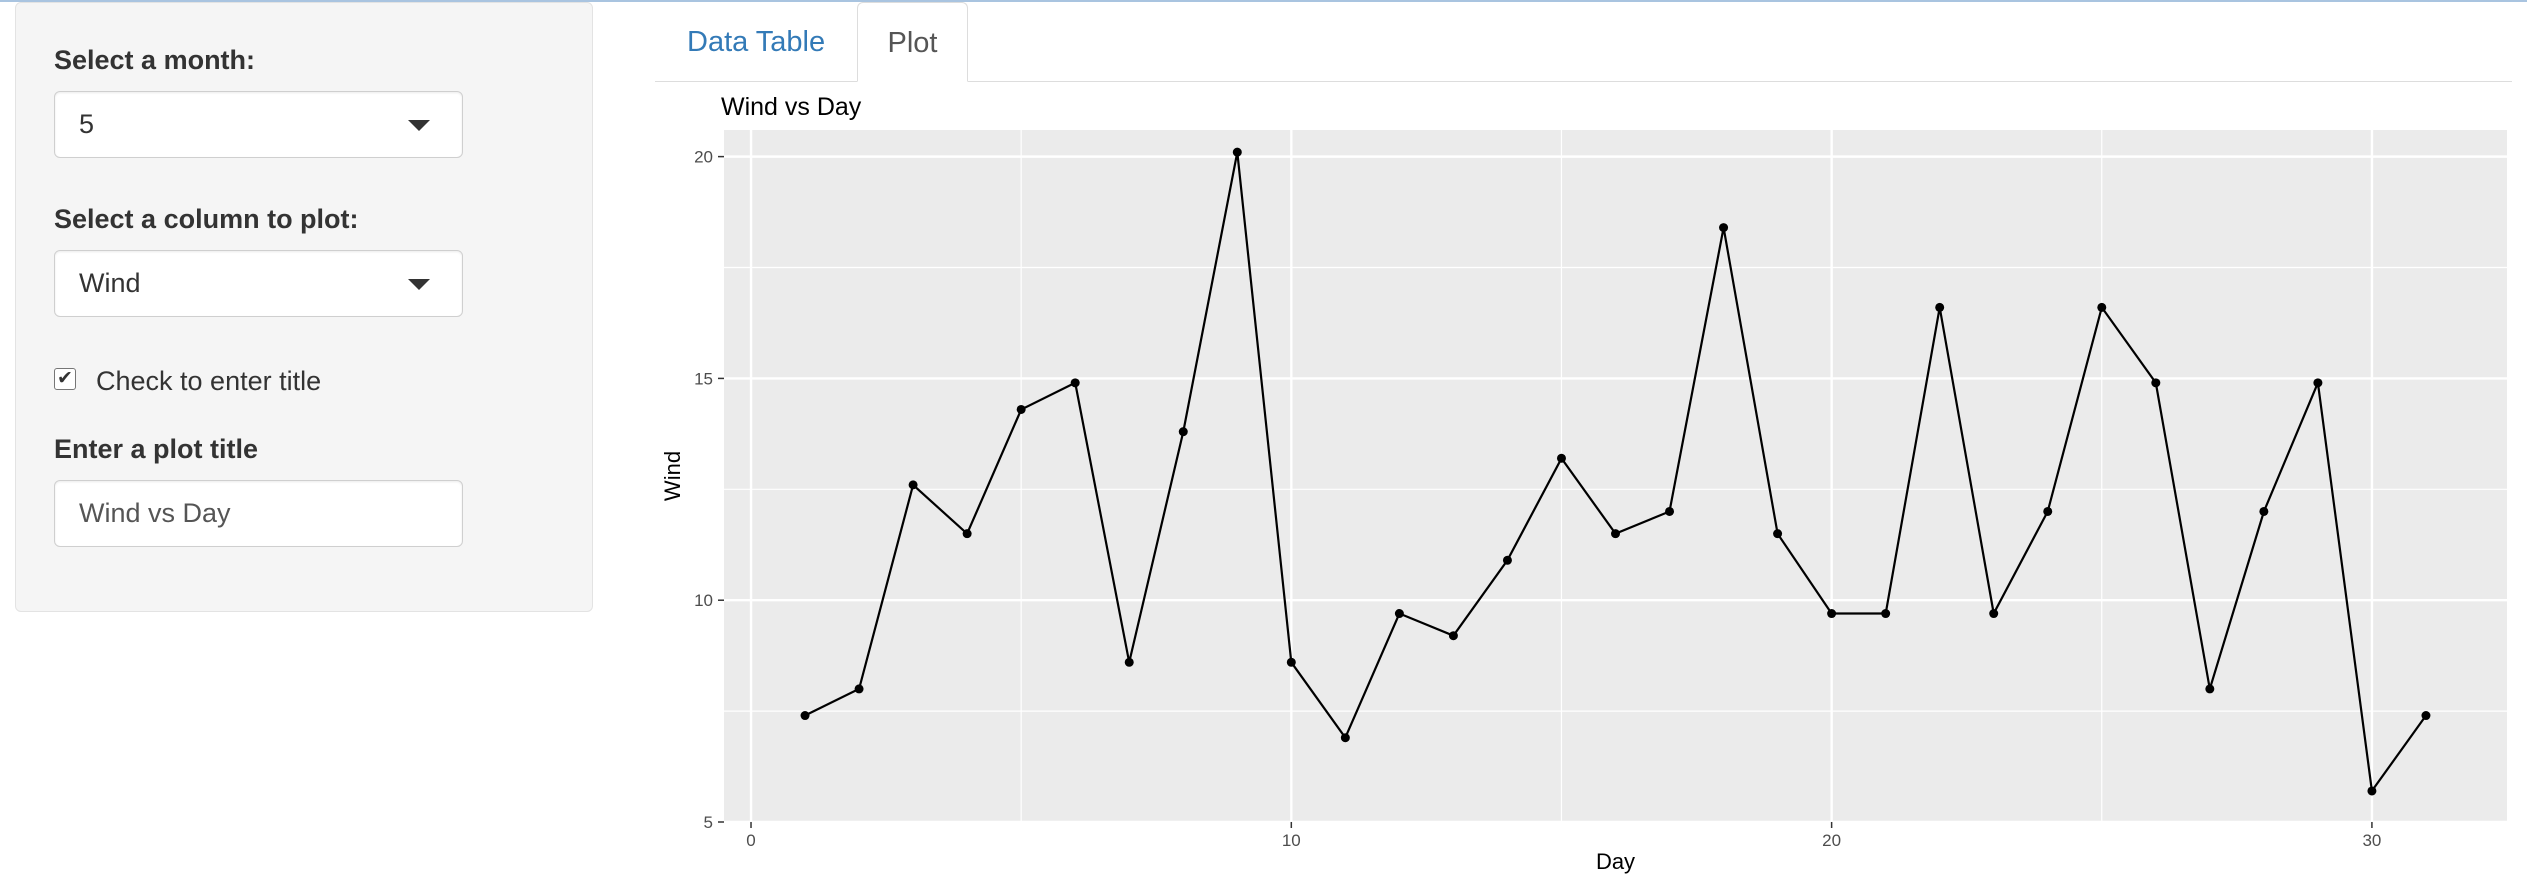 This screenshot has width=2527, height=885. Describe the element at coordinates (750, 840) in the screenshot. I see `x-tick-label: 0` at that location.